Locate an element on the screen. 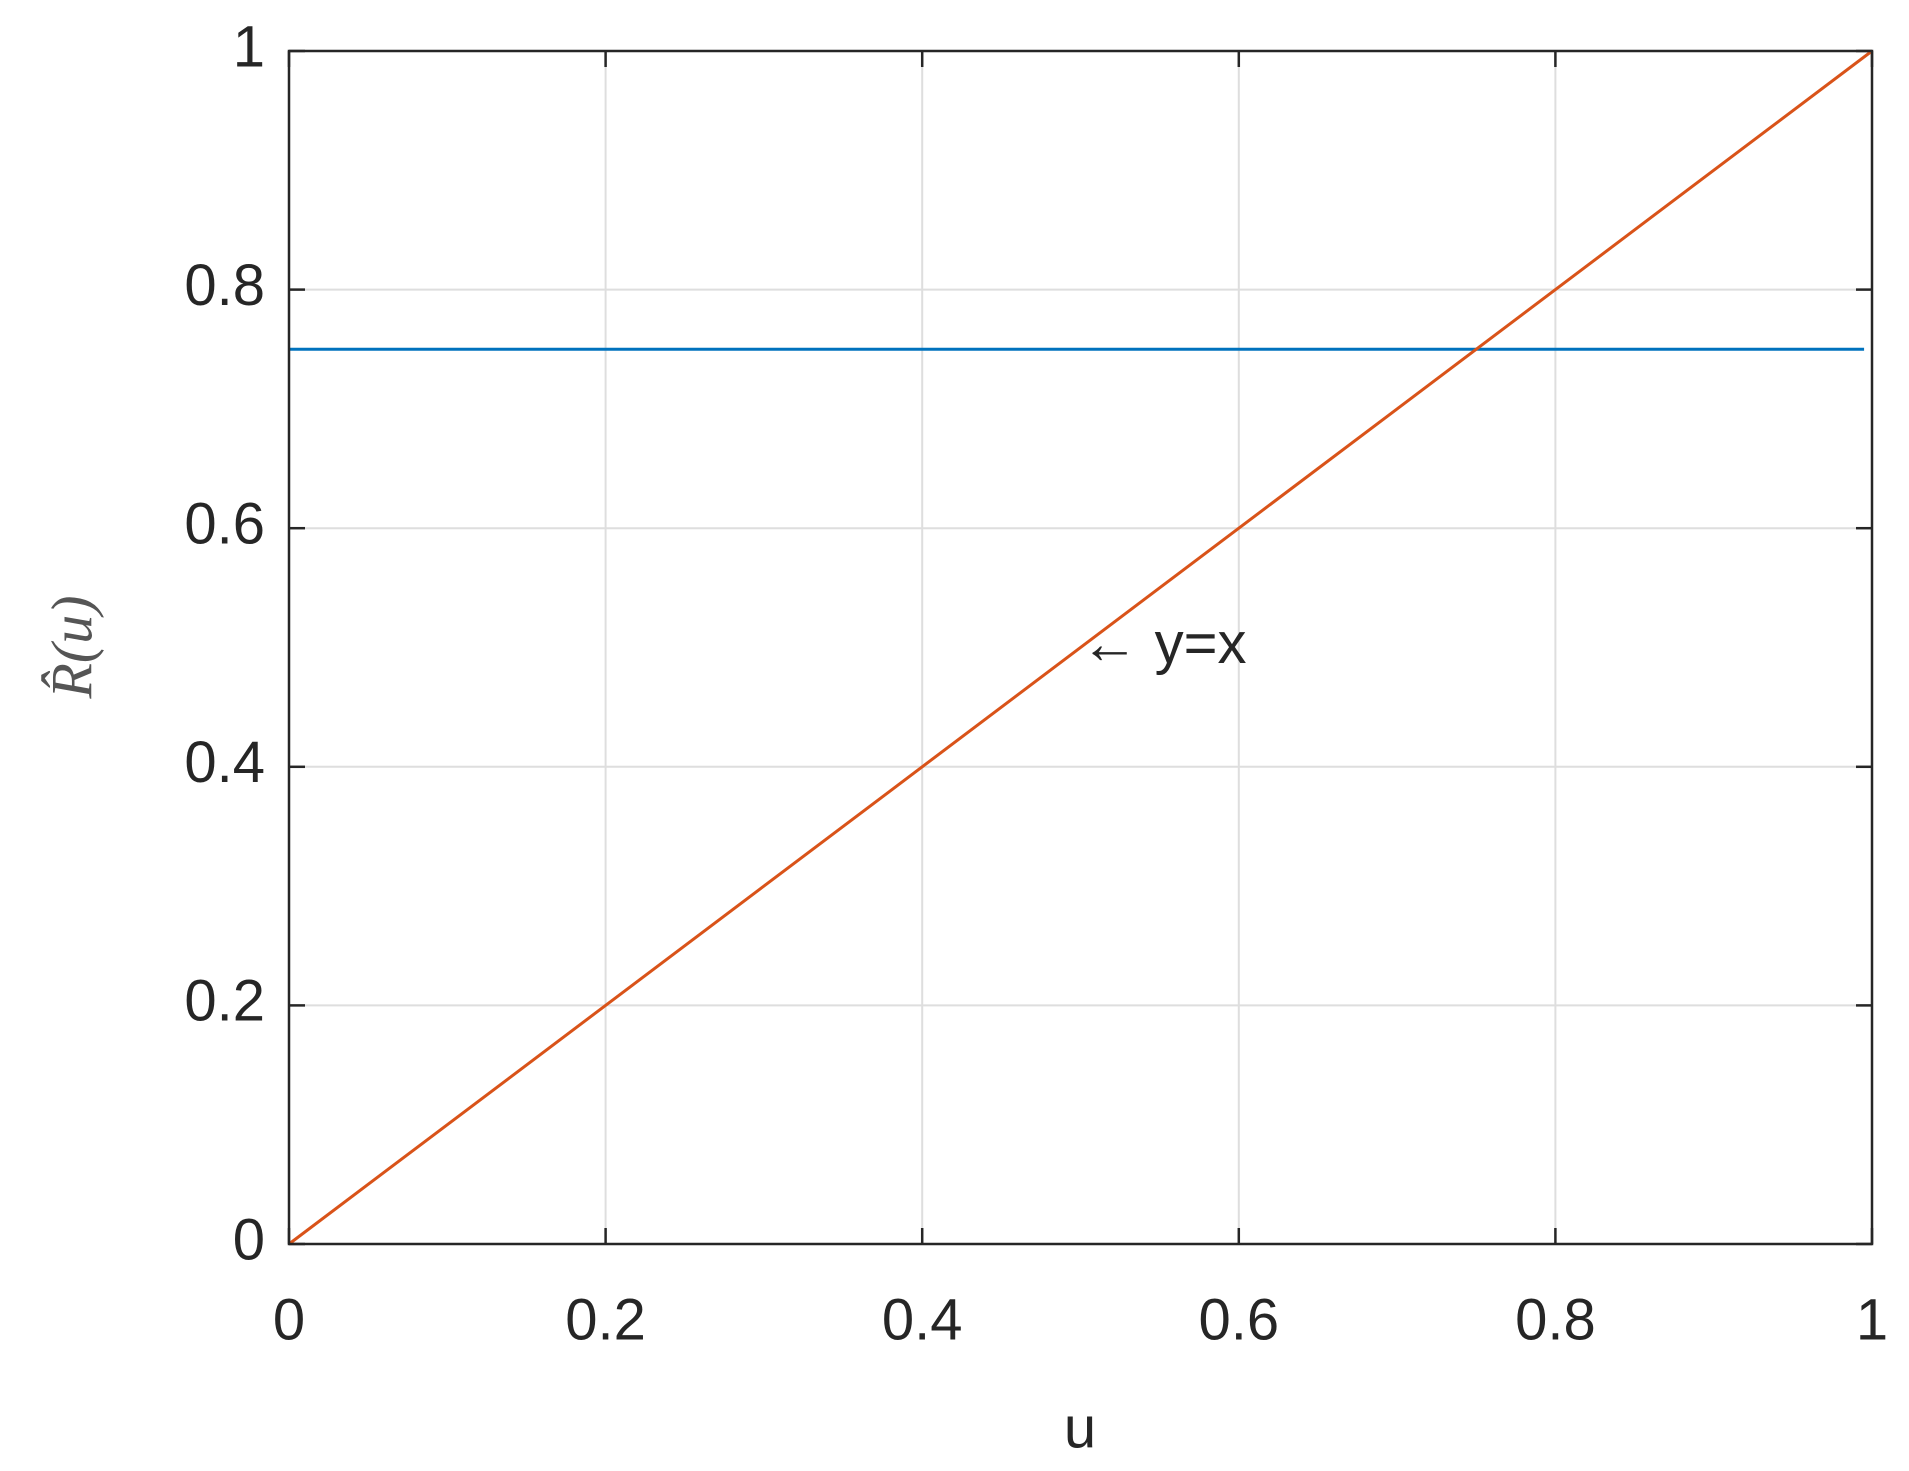 The height and width of the screenshot is (1471, 1909). y-tick-label: 0.4 is located at coordinates (224, 762).